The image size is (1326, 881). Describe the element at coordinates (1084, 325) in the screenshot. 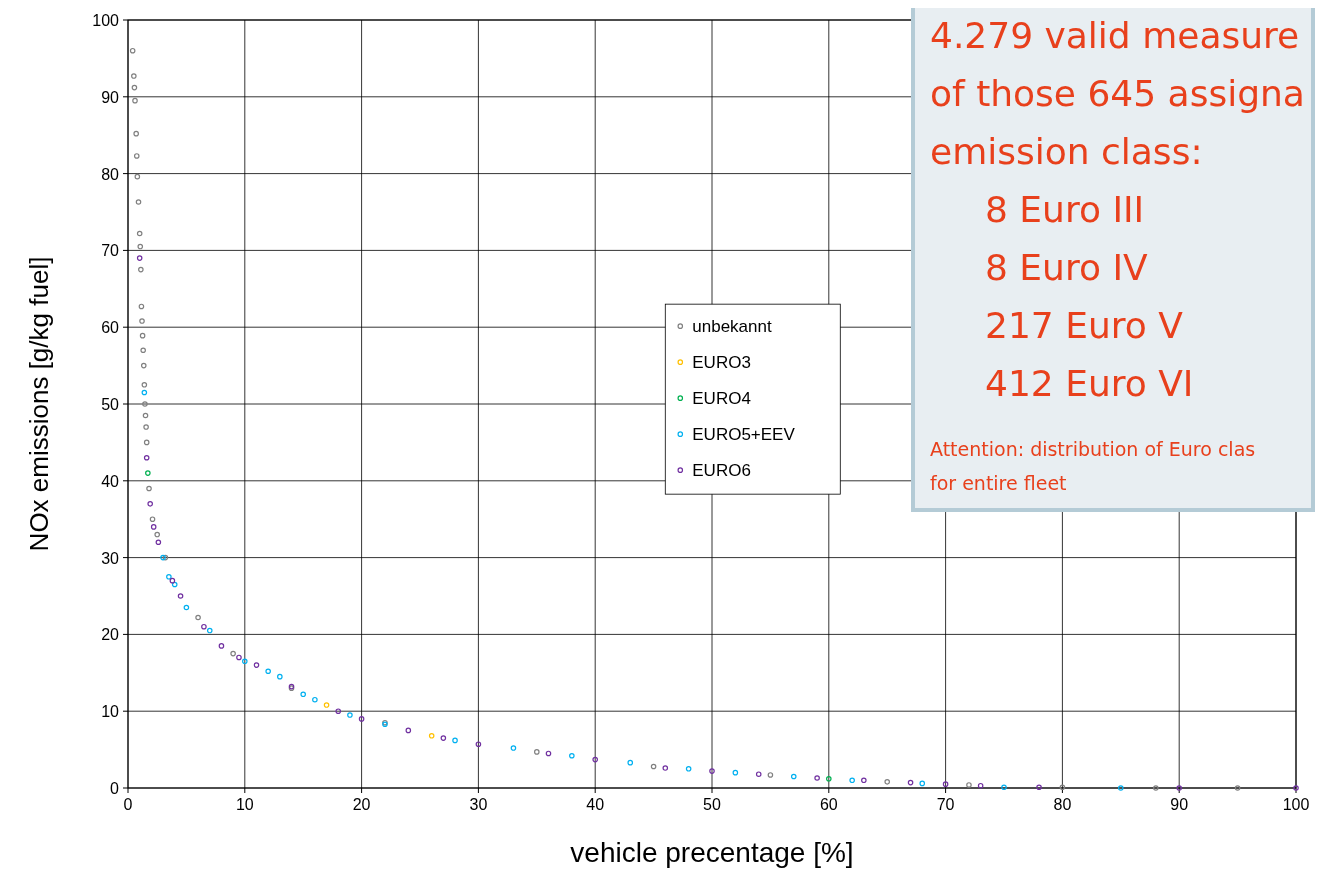

I see `annotation: 217 Euro V` at that location.